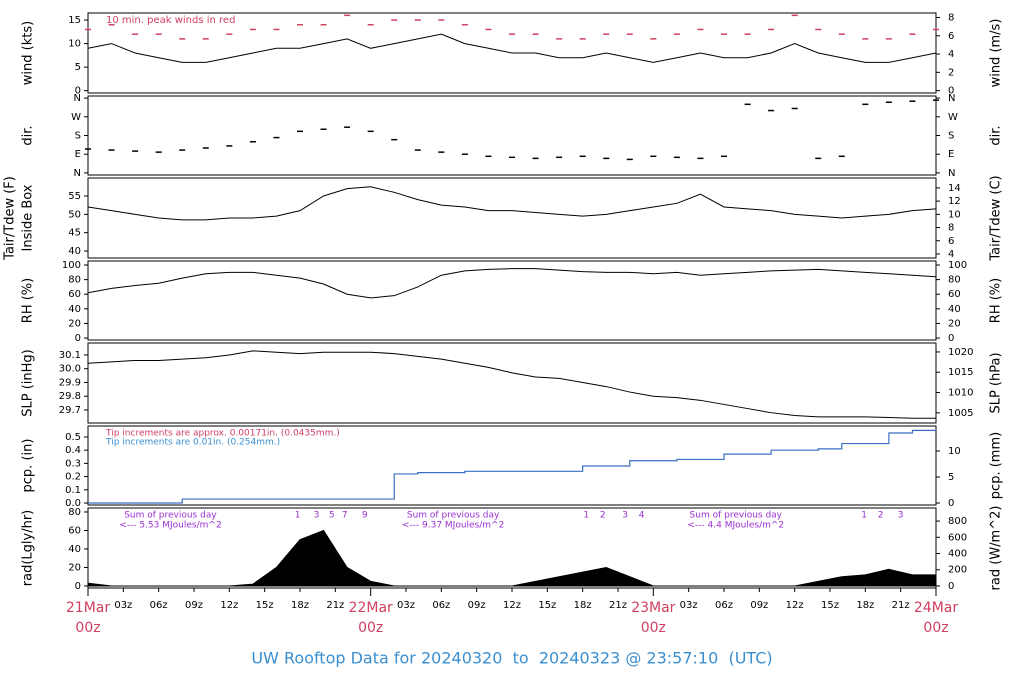 The height and width of the screenshot is (700, 1024). I want to click on y2-tick-label: 20, so click(954, 323).